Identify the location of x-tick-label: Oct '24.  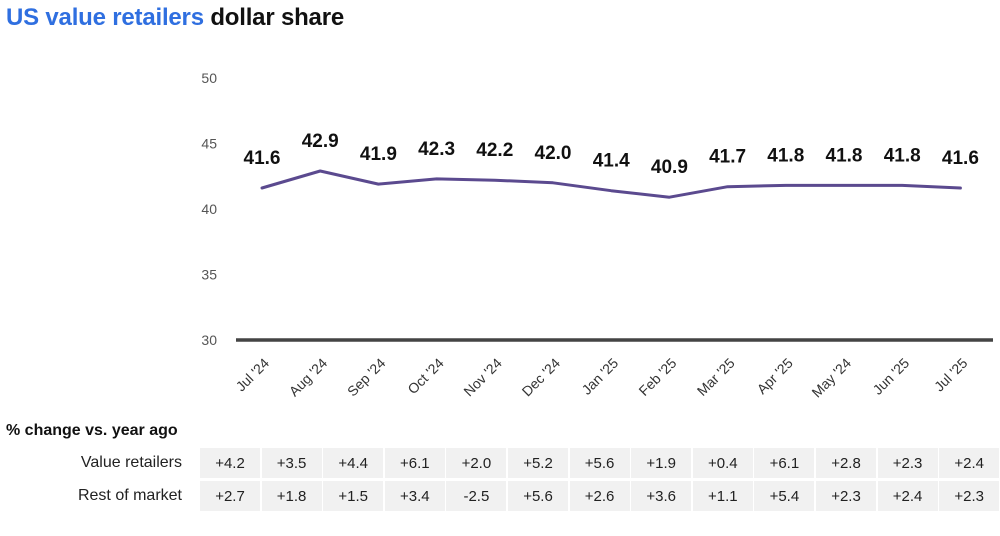
(425, 376).